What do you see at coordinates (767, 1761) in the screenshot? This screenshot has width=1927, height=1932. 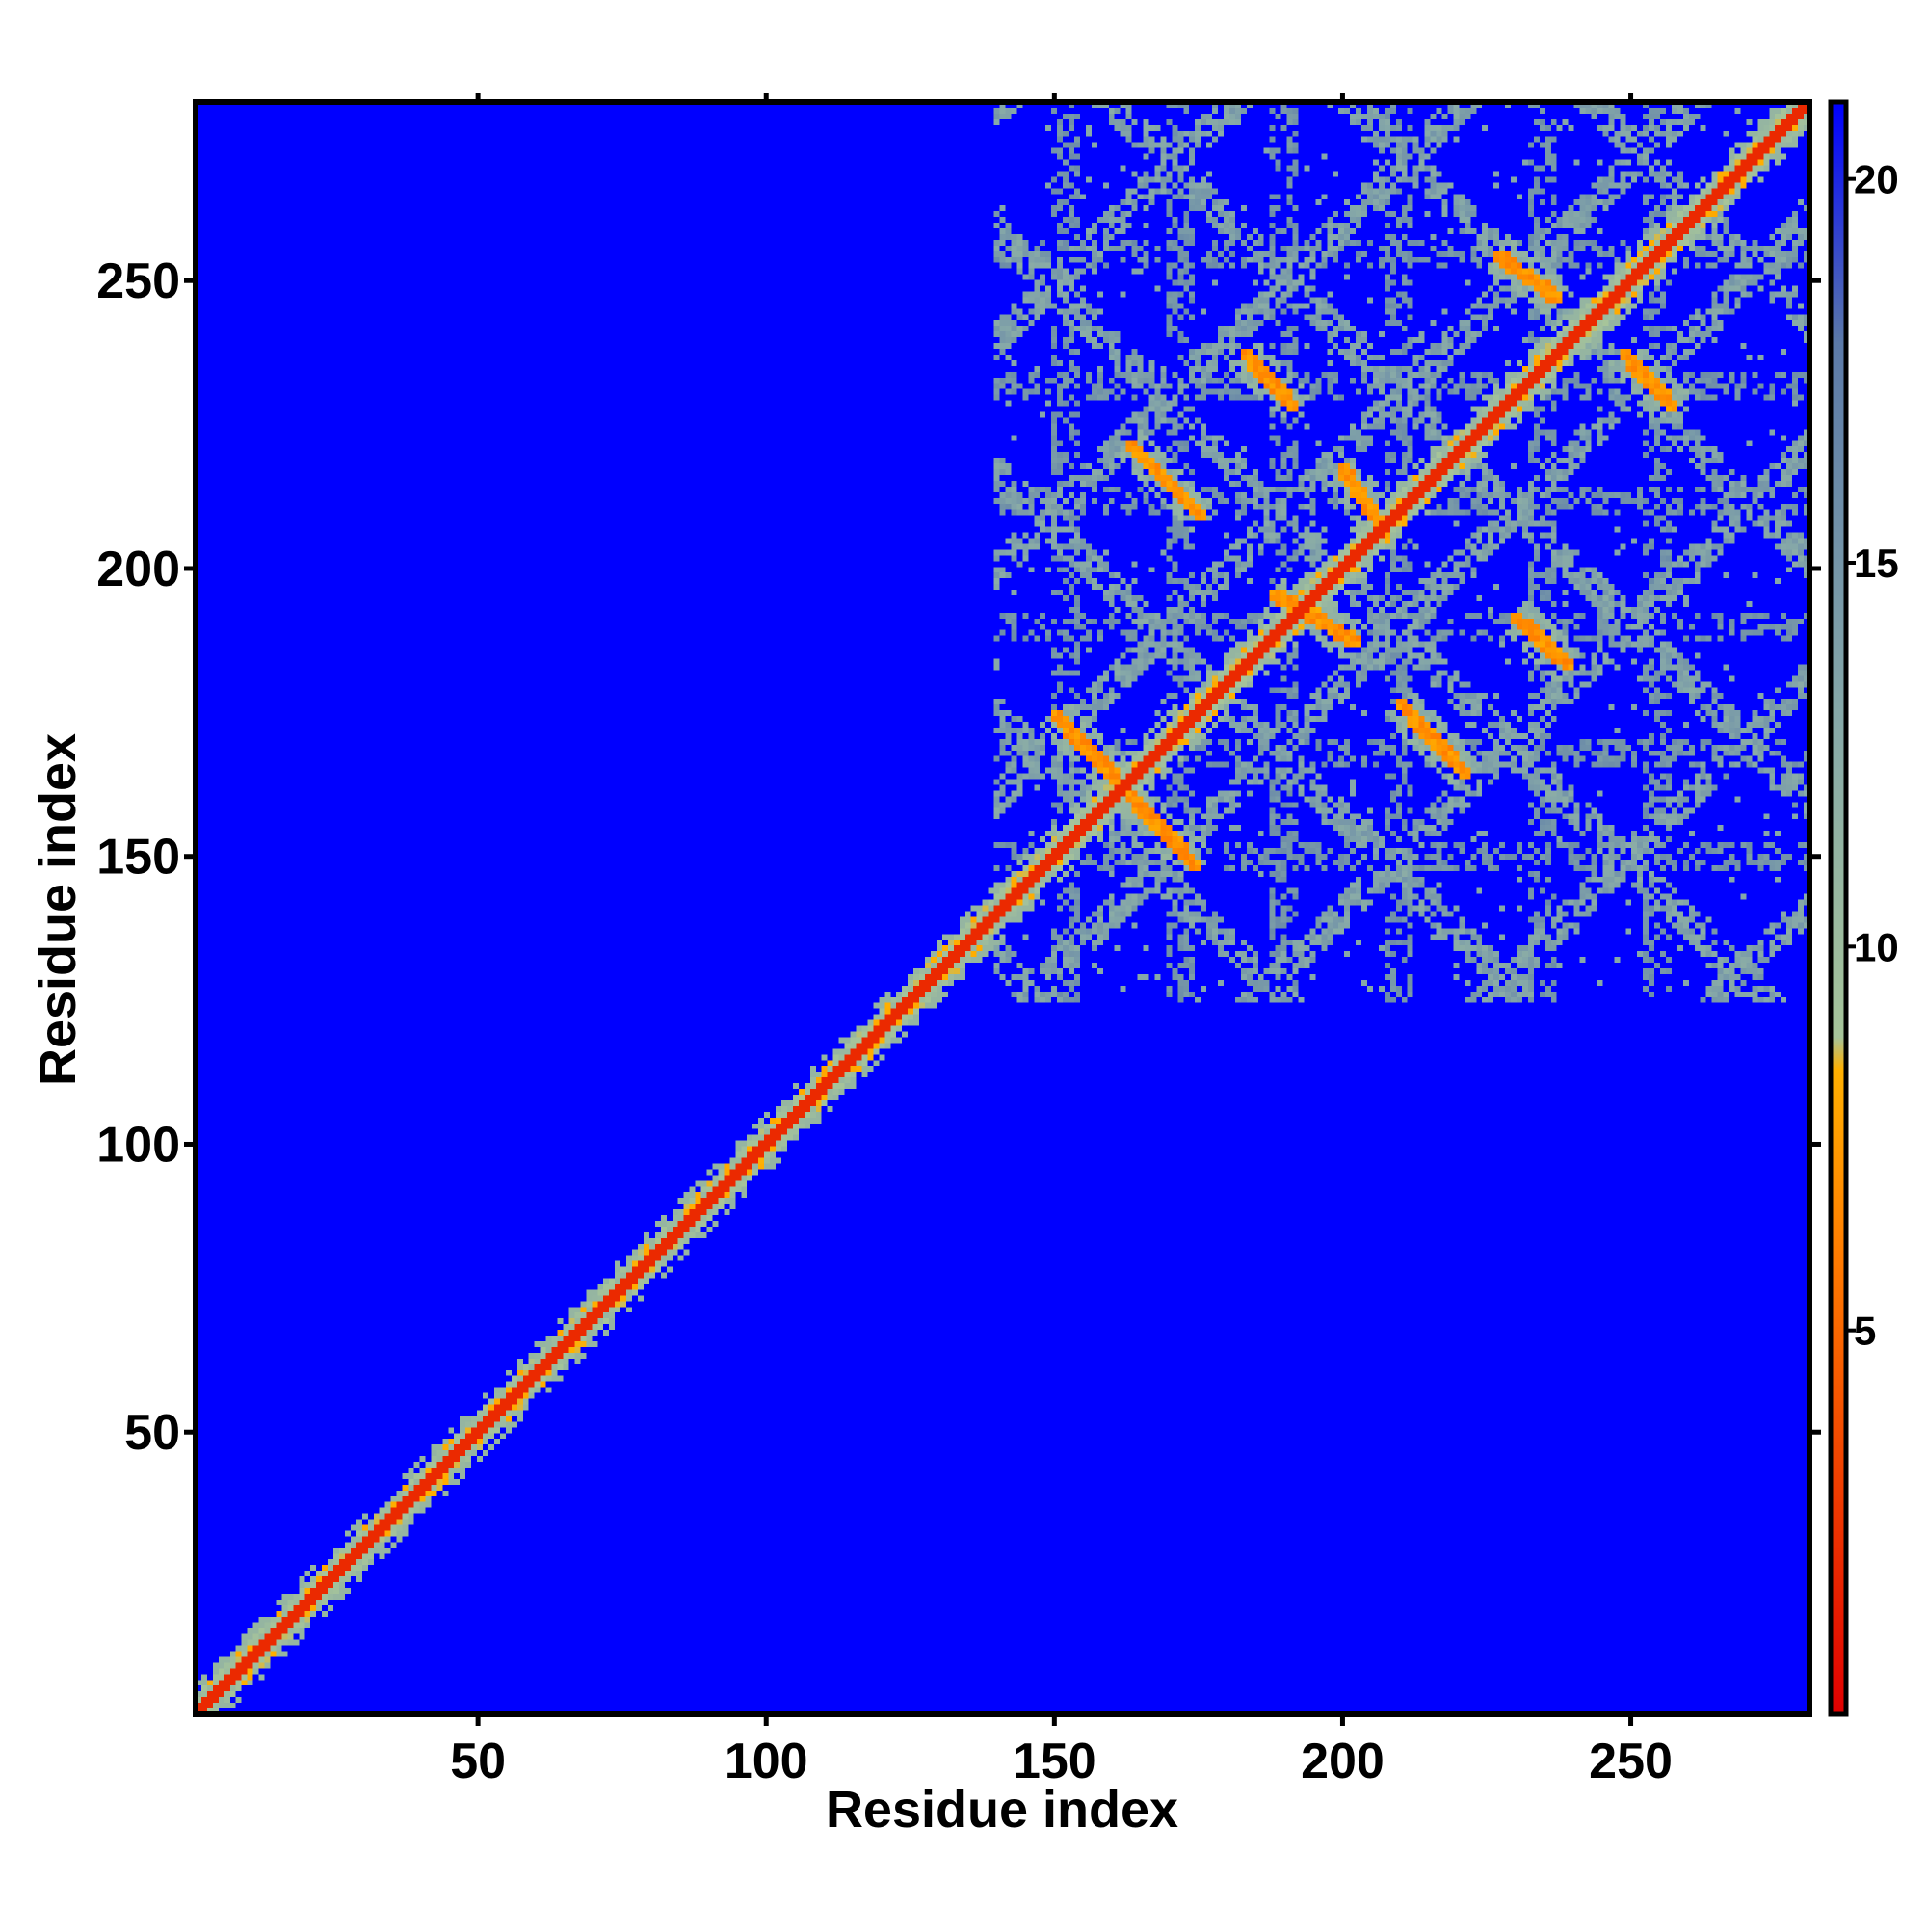 I see `x-tick-label: 100` at bounding box center [767, 1761].